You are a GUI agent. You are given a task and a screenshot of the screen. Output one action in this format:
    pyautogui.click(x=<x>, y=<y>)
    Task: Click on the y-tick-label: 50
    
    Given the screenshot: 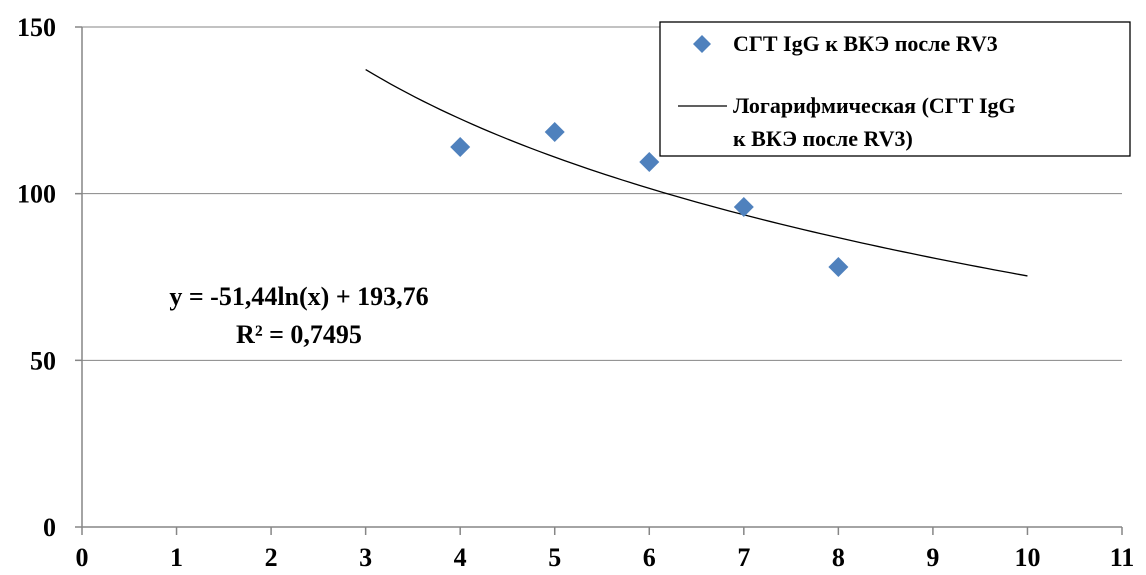 What is the action you would take?
    pyautogui.click(x=43, y=360)
    